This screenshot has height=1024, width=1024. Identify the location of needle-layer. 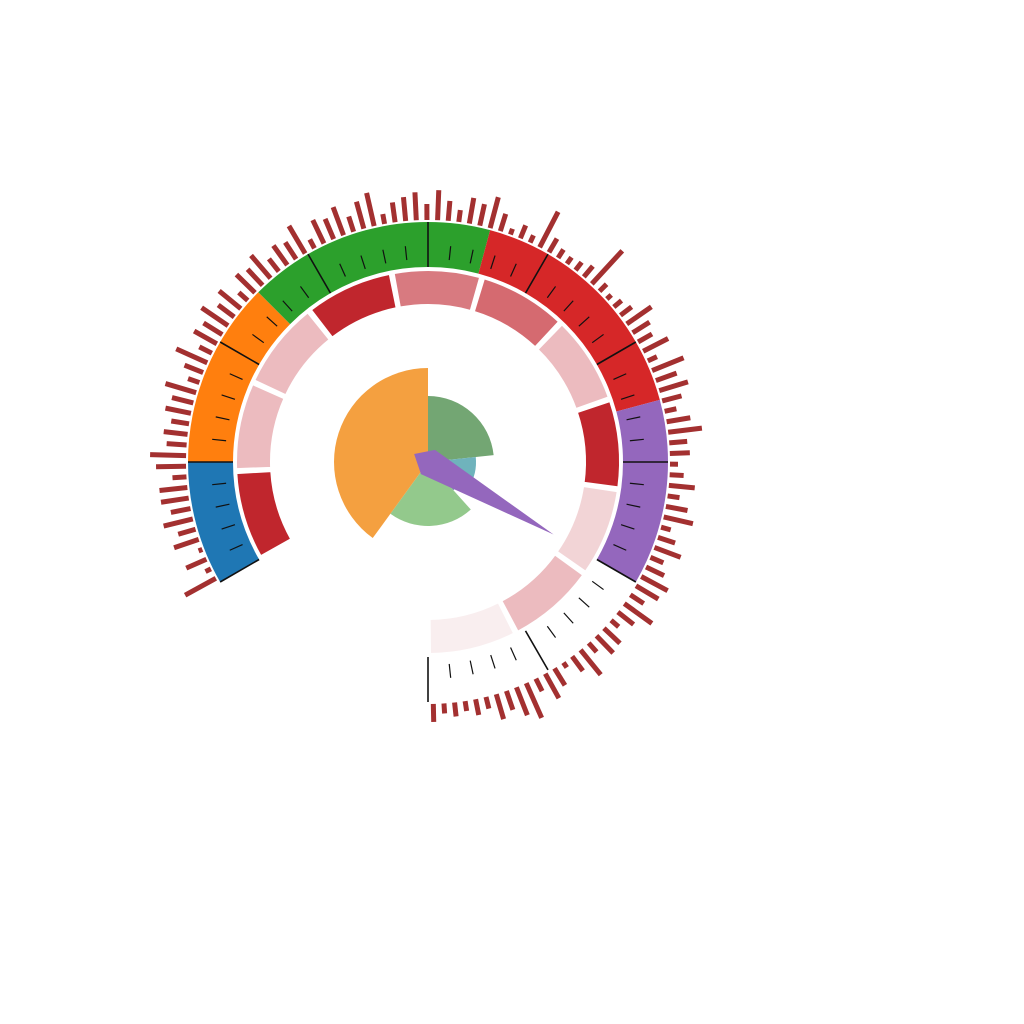
(484, 492).